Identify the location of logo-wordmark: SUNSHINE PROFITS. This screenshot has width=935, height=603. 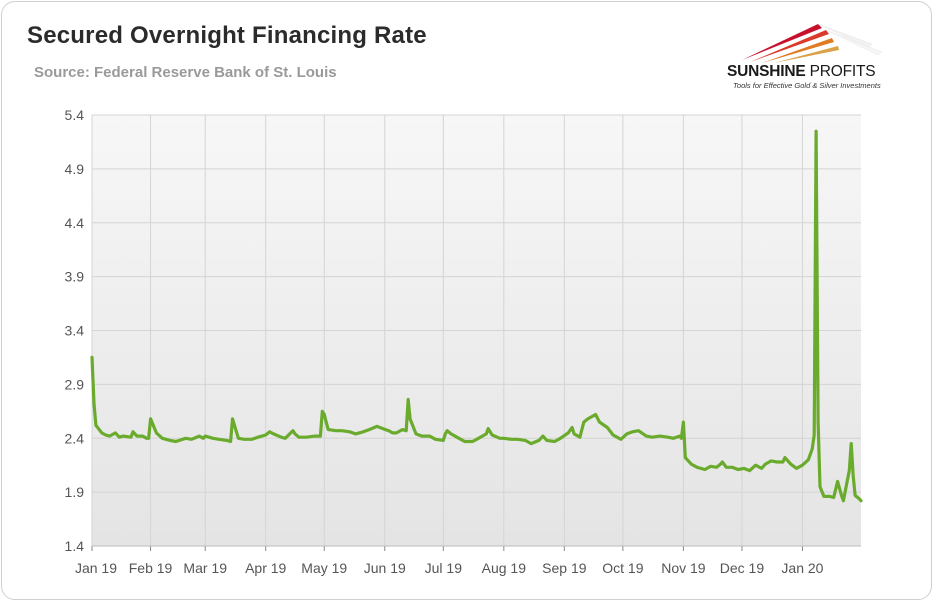
(801, 72).